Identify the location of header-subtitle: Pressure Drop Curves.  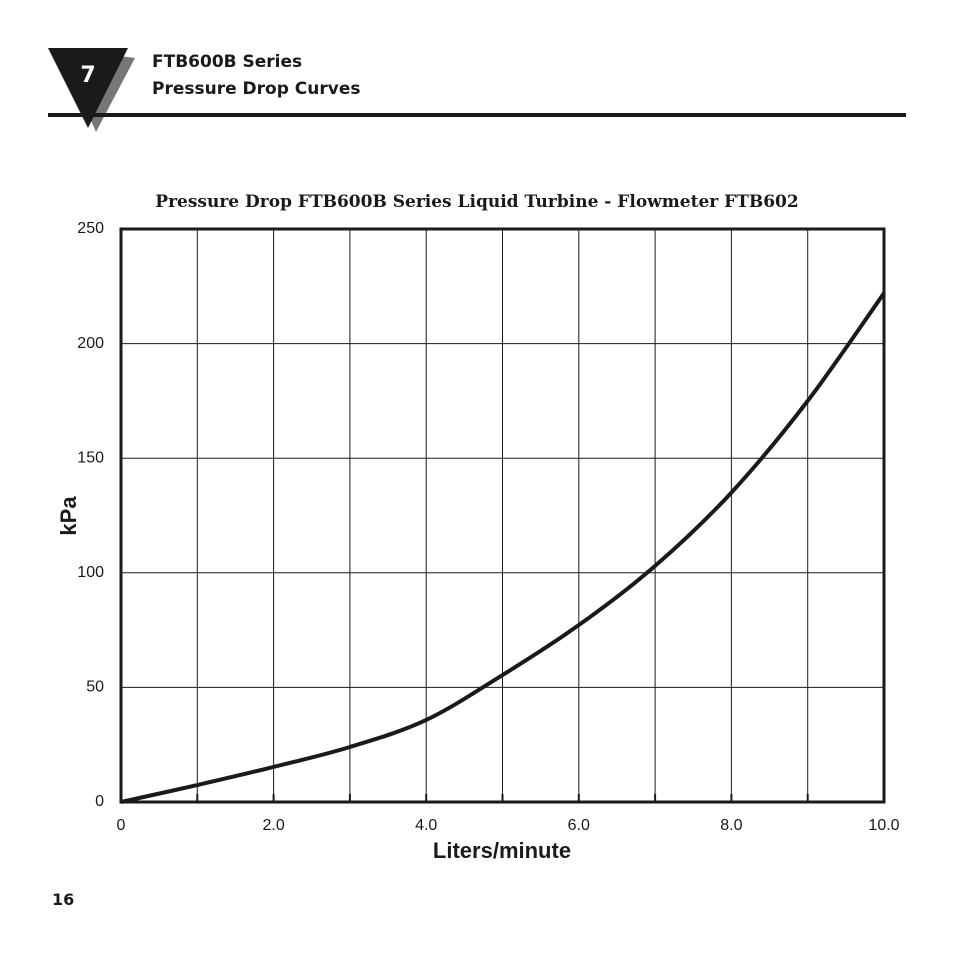
(256, 89).